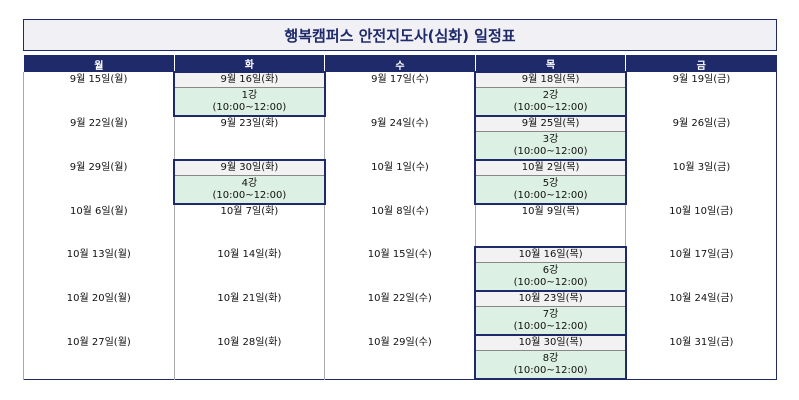 The width and height of the screenshot is (799, 400). I want to click on date-cell: 9월 26일(금), so click(701, 124).